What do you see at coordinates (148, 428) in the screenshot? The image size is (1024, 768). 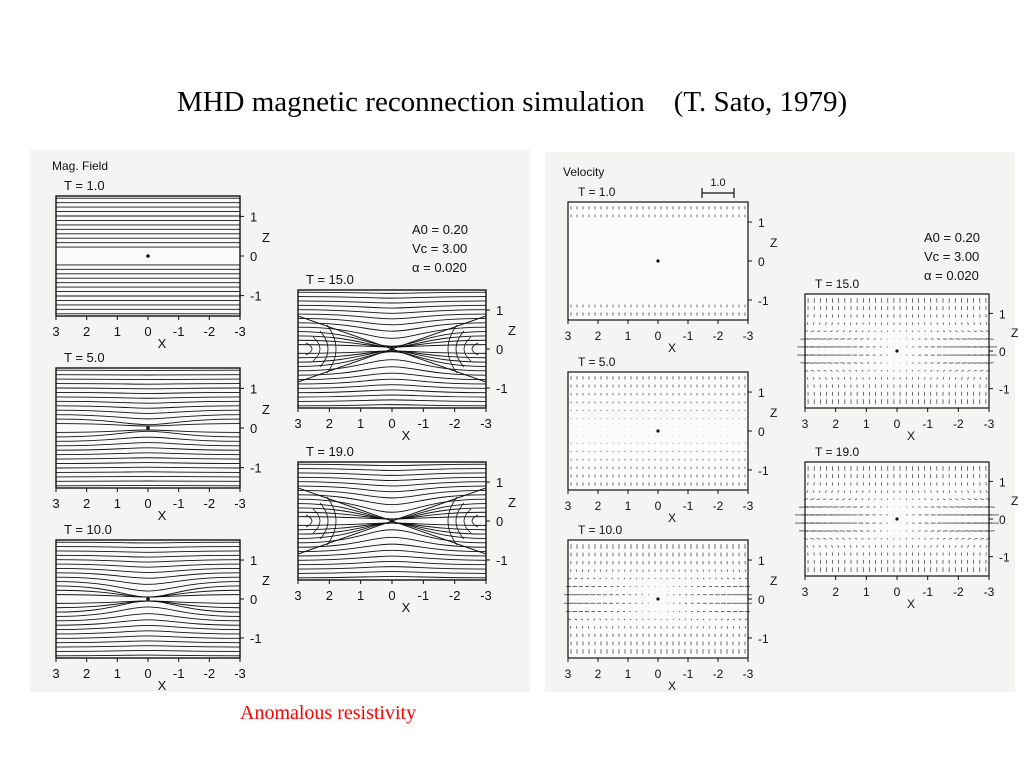 I see `x-point-marker` at bounding box center [148, 428].